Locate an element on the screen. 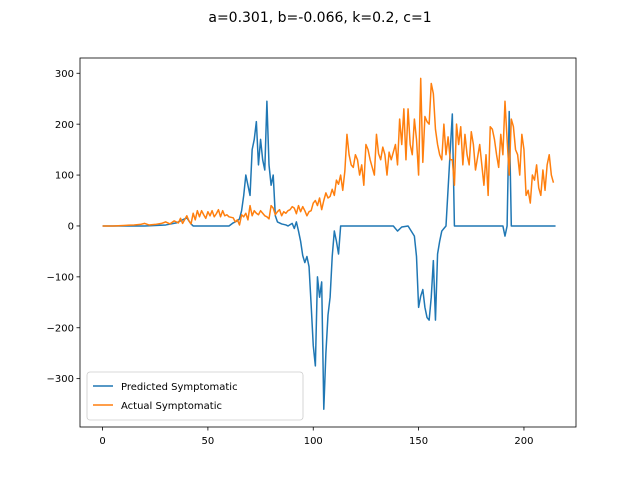 Image resolution: width=640 pixels, height=484 pixels. legend-box is located at coordinates (195, 396).